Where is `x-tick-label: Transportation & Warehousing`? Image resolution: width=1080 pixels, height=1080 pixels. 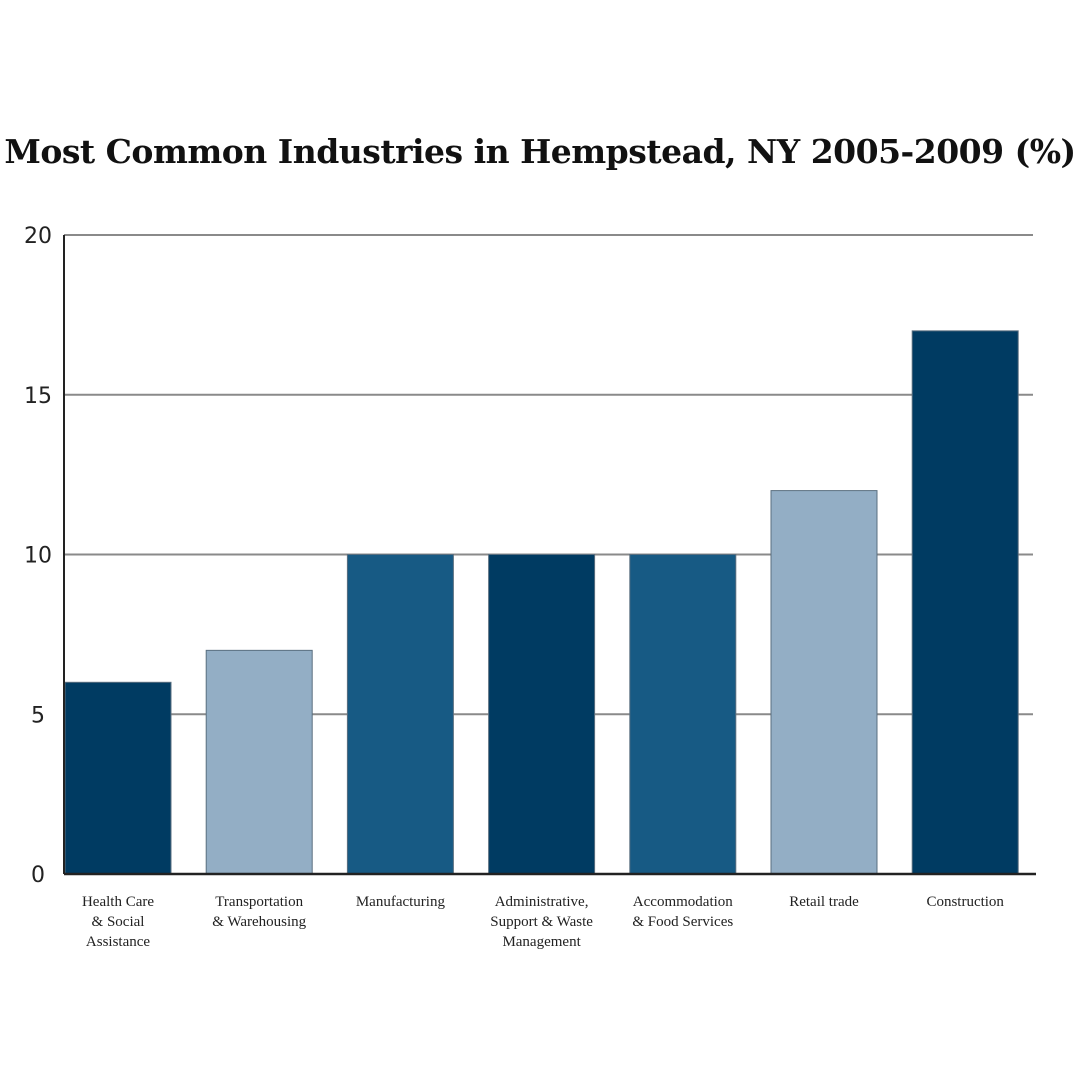 x-tick-label: Transportation & Warehousing is located at coordinates (259, 912).